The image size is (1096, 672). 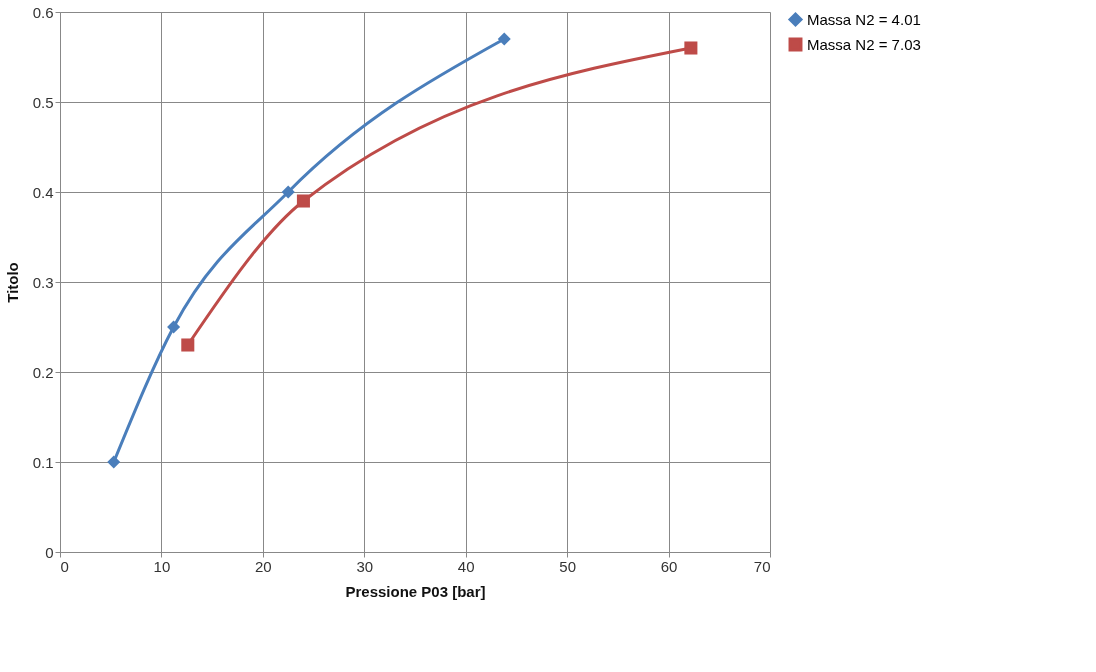 What do you see at coordinates (162, 566) in the screenshot?
I see `x-tick-label: 10` at bounding box center [162, 566].